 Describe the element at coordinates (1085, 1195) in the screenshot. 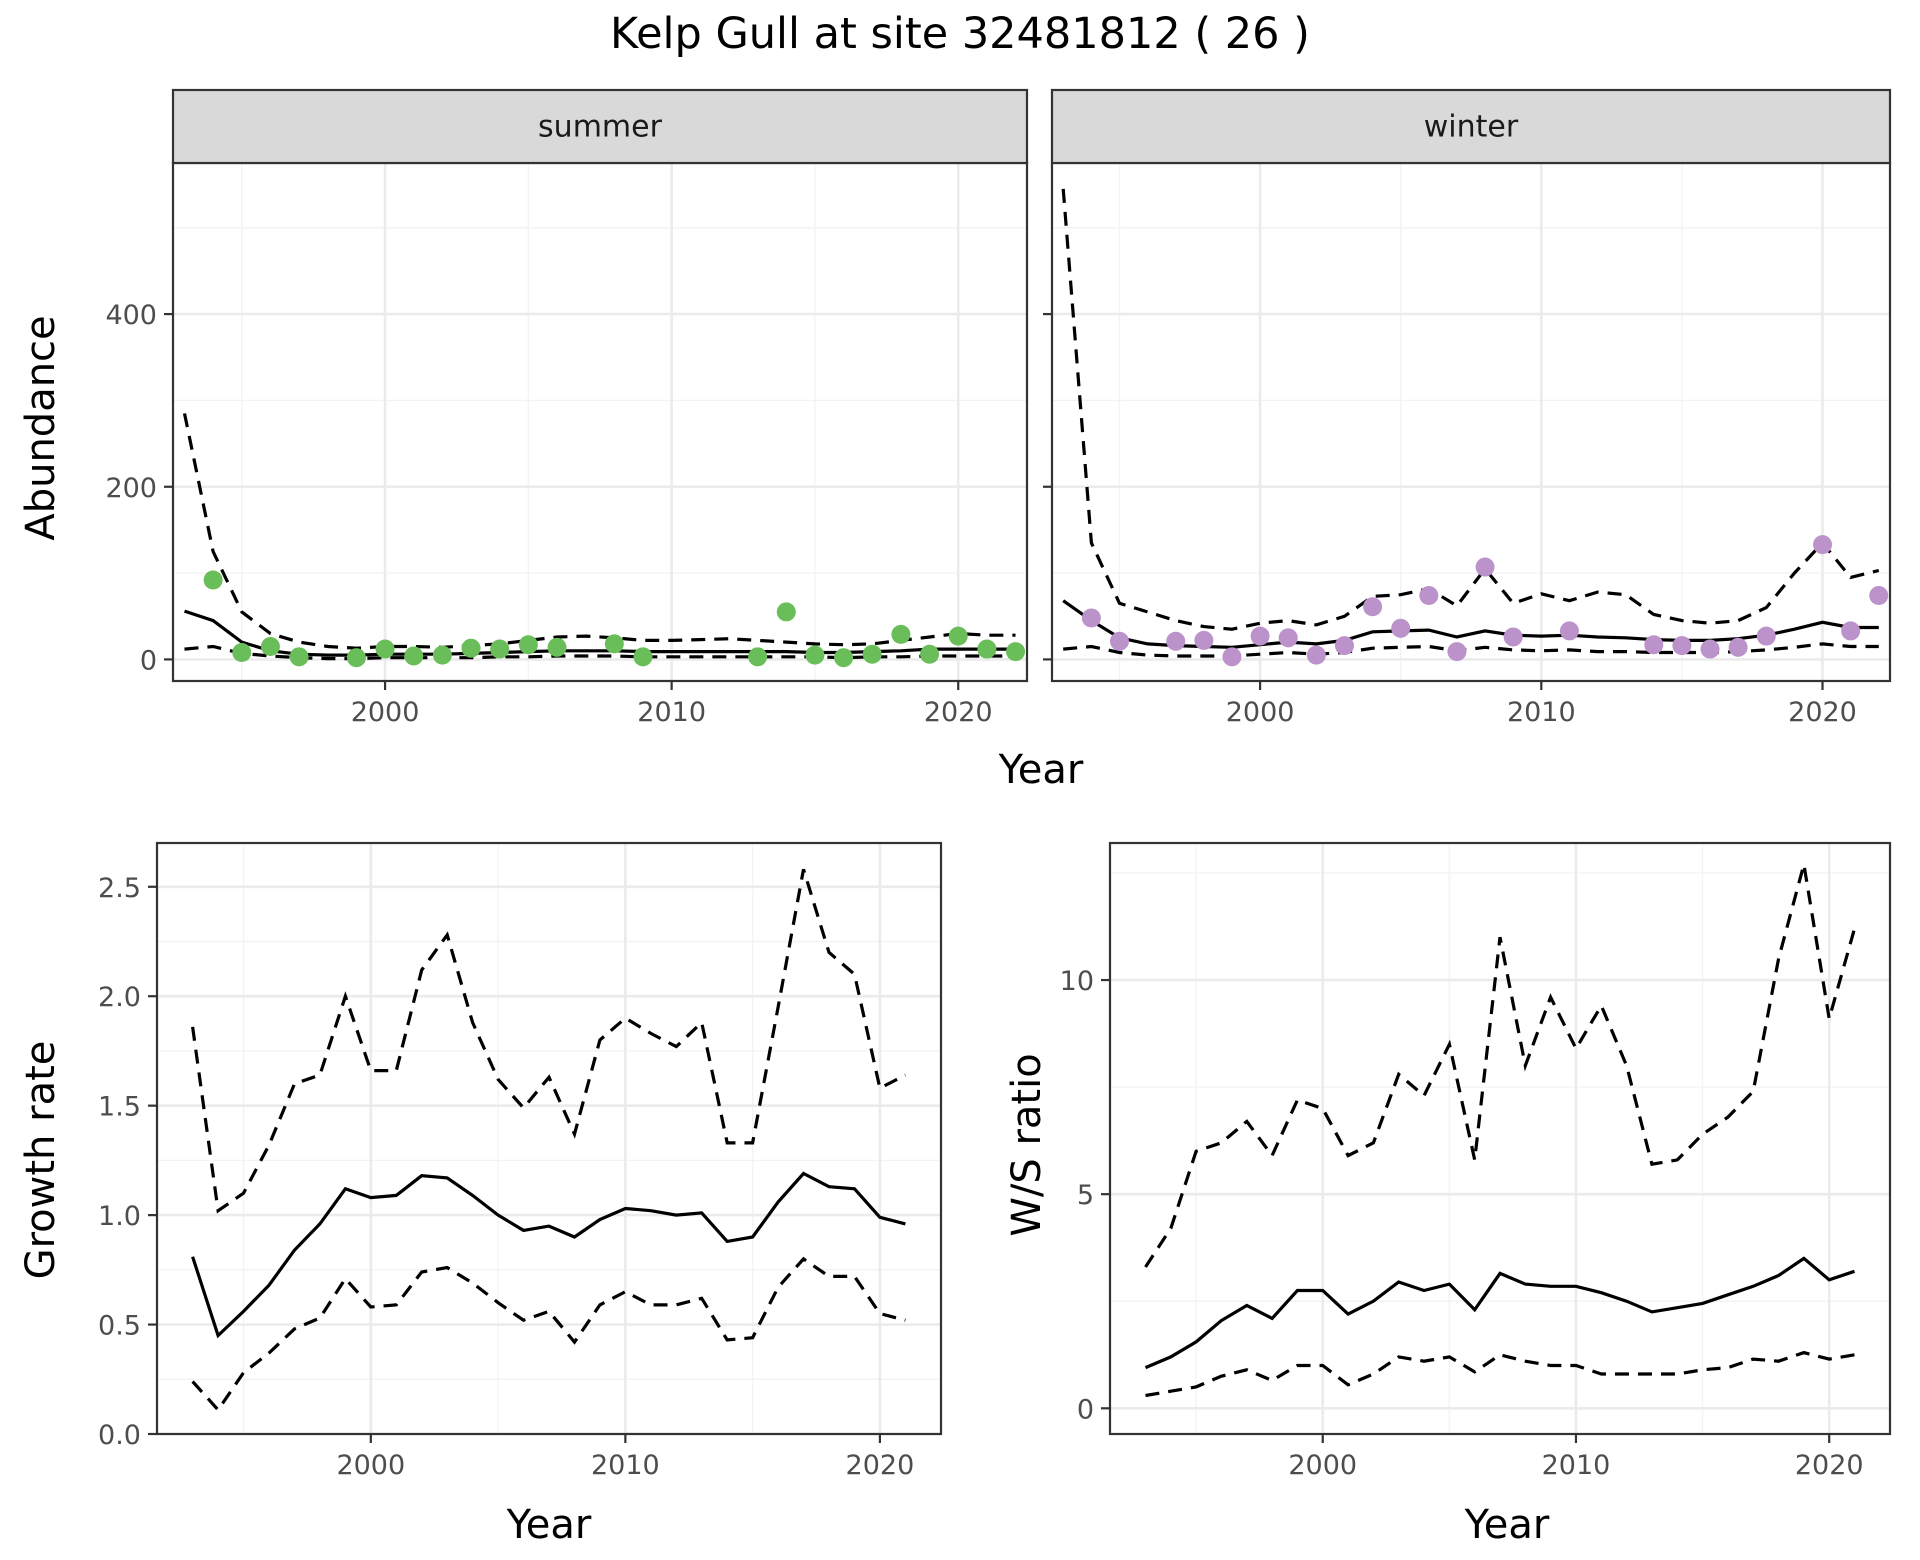

I see `ratio-y-tick-label: 5` at that location.